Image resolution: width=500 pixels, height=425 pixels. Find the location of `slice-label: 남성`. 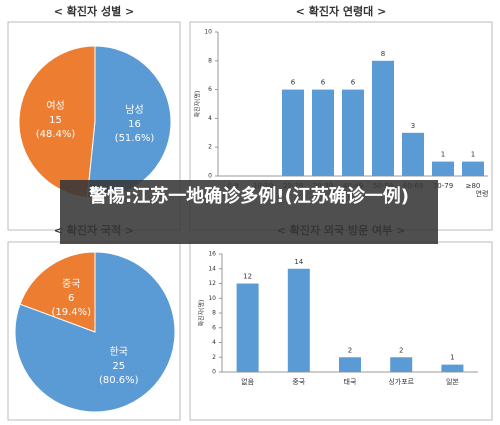

slice-label: 남성 is located at coordinates (134, 110).